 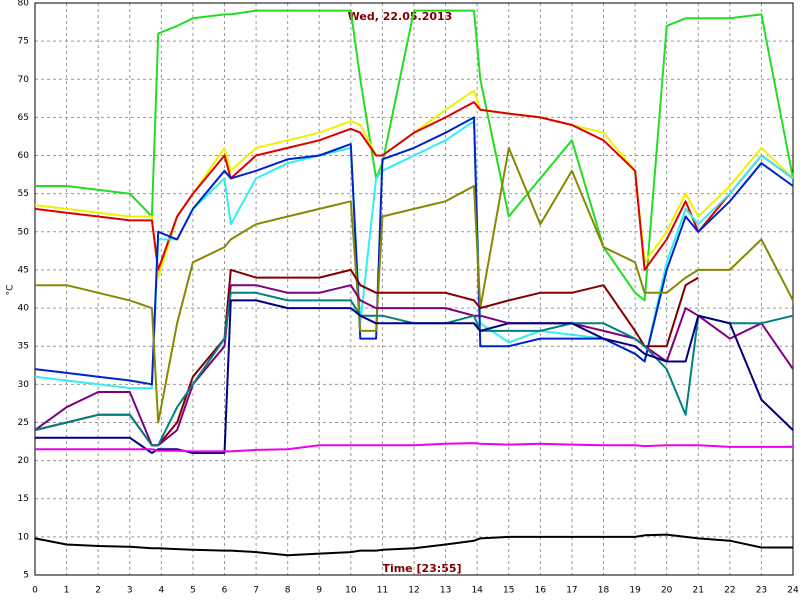 What do you see at coordinates (24, 385) in the screenshot?
I see `y-tick-label: 30` at bounding box center [24, 385].